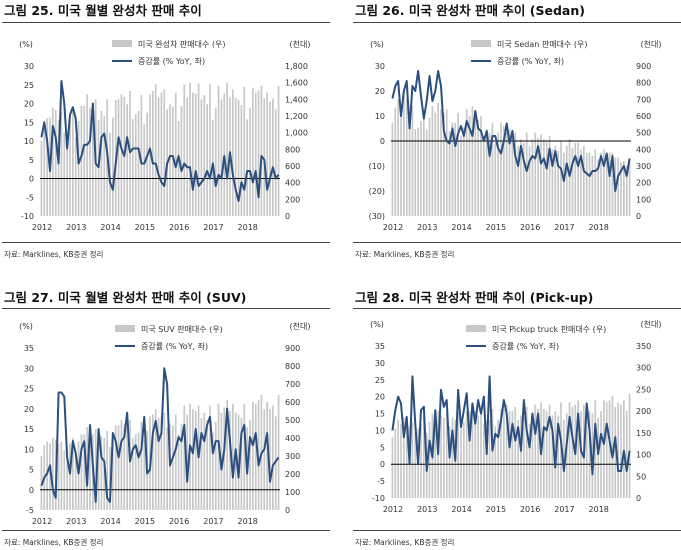 This screenshot has width=681, height=550. What do you see at coordinates (405, 254) in the screenshot?
I see `source-note: 자료: Marklines, KB증권 정리` at bounding box center [405, 254].